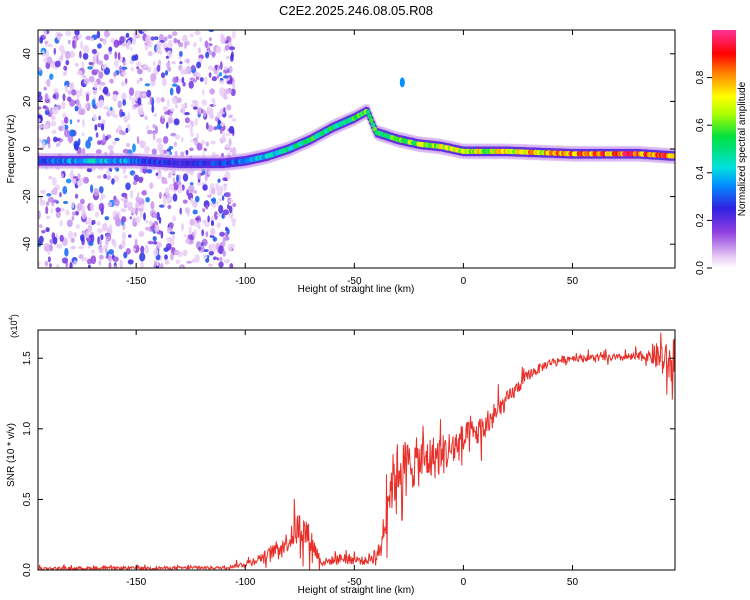 Image resolution: width=750 pixels, height=600 pixels. Describe the element at coordinates (354, 582) in the screenshot. I see `snr-x-tick-label: -50` at that location.